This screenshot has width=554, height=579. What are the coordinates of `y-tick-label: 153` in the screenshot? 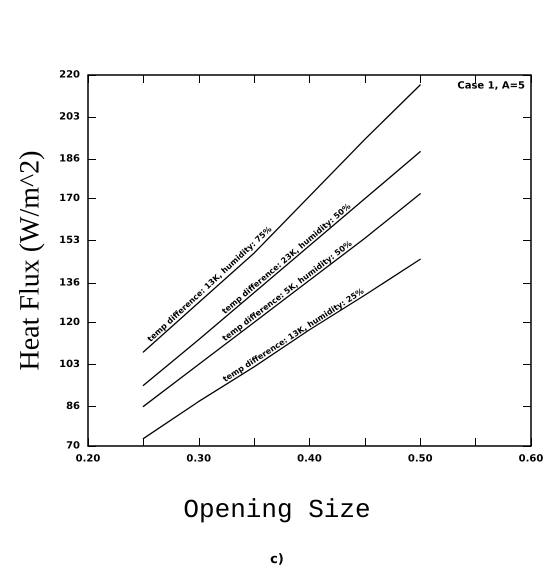 It's located at (69, 240).